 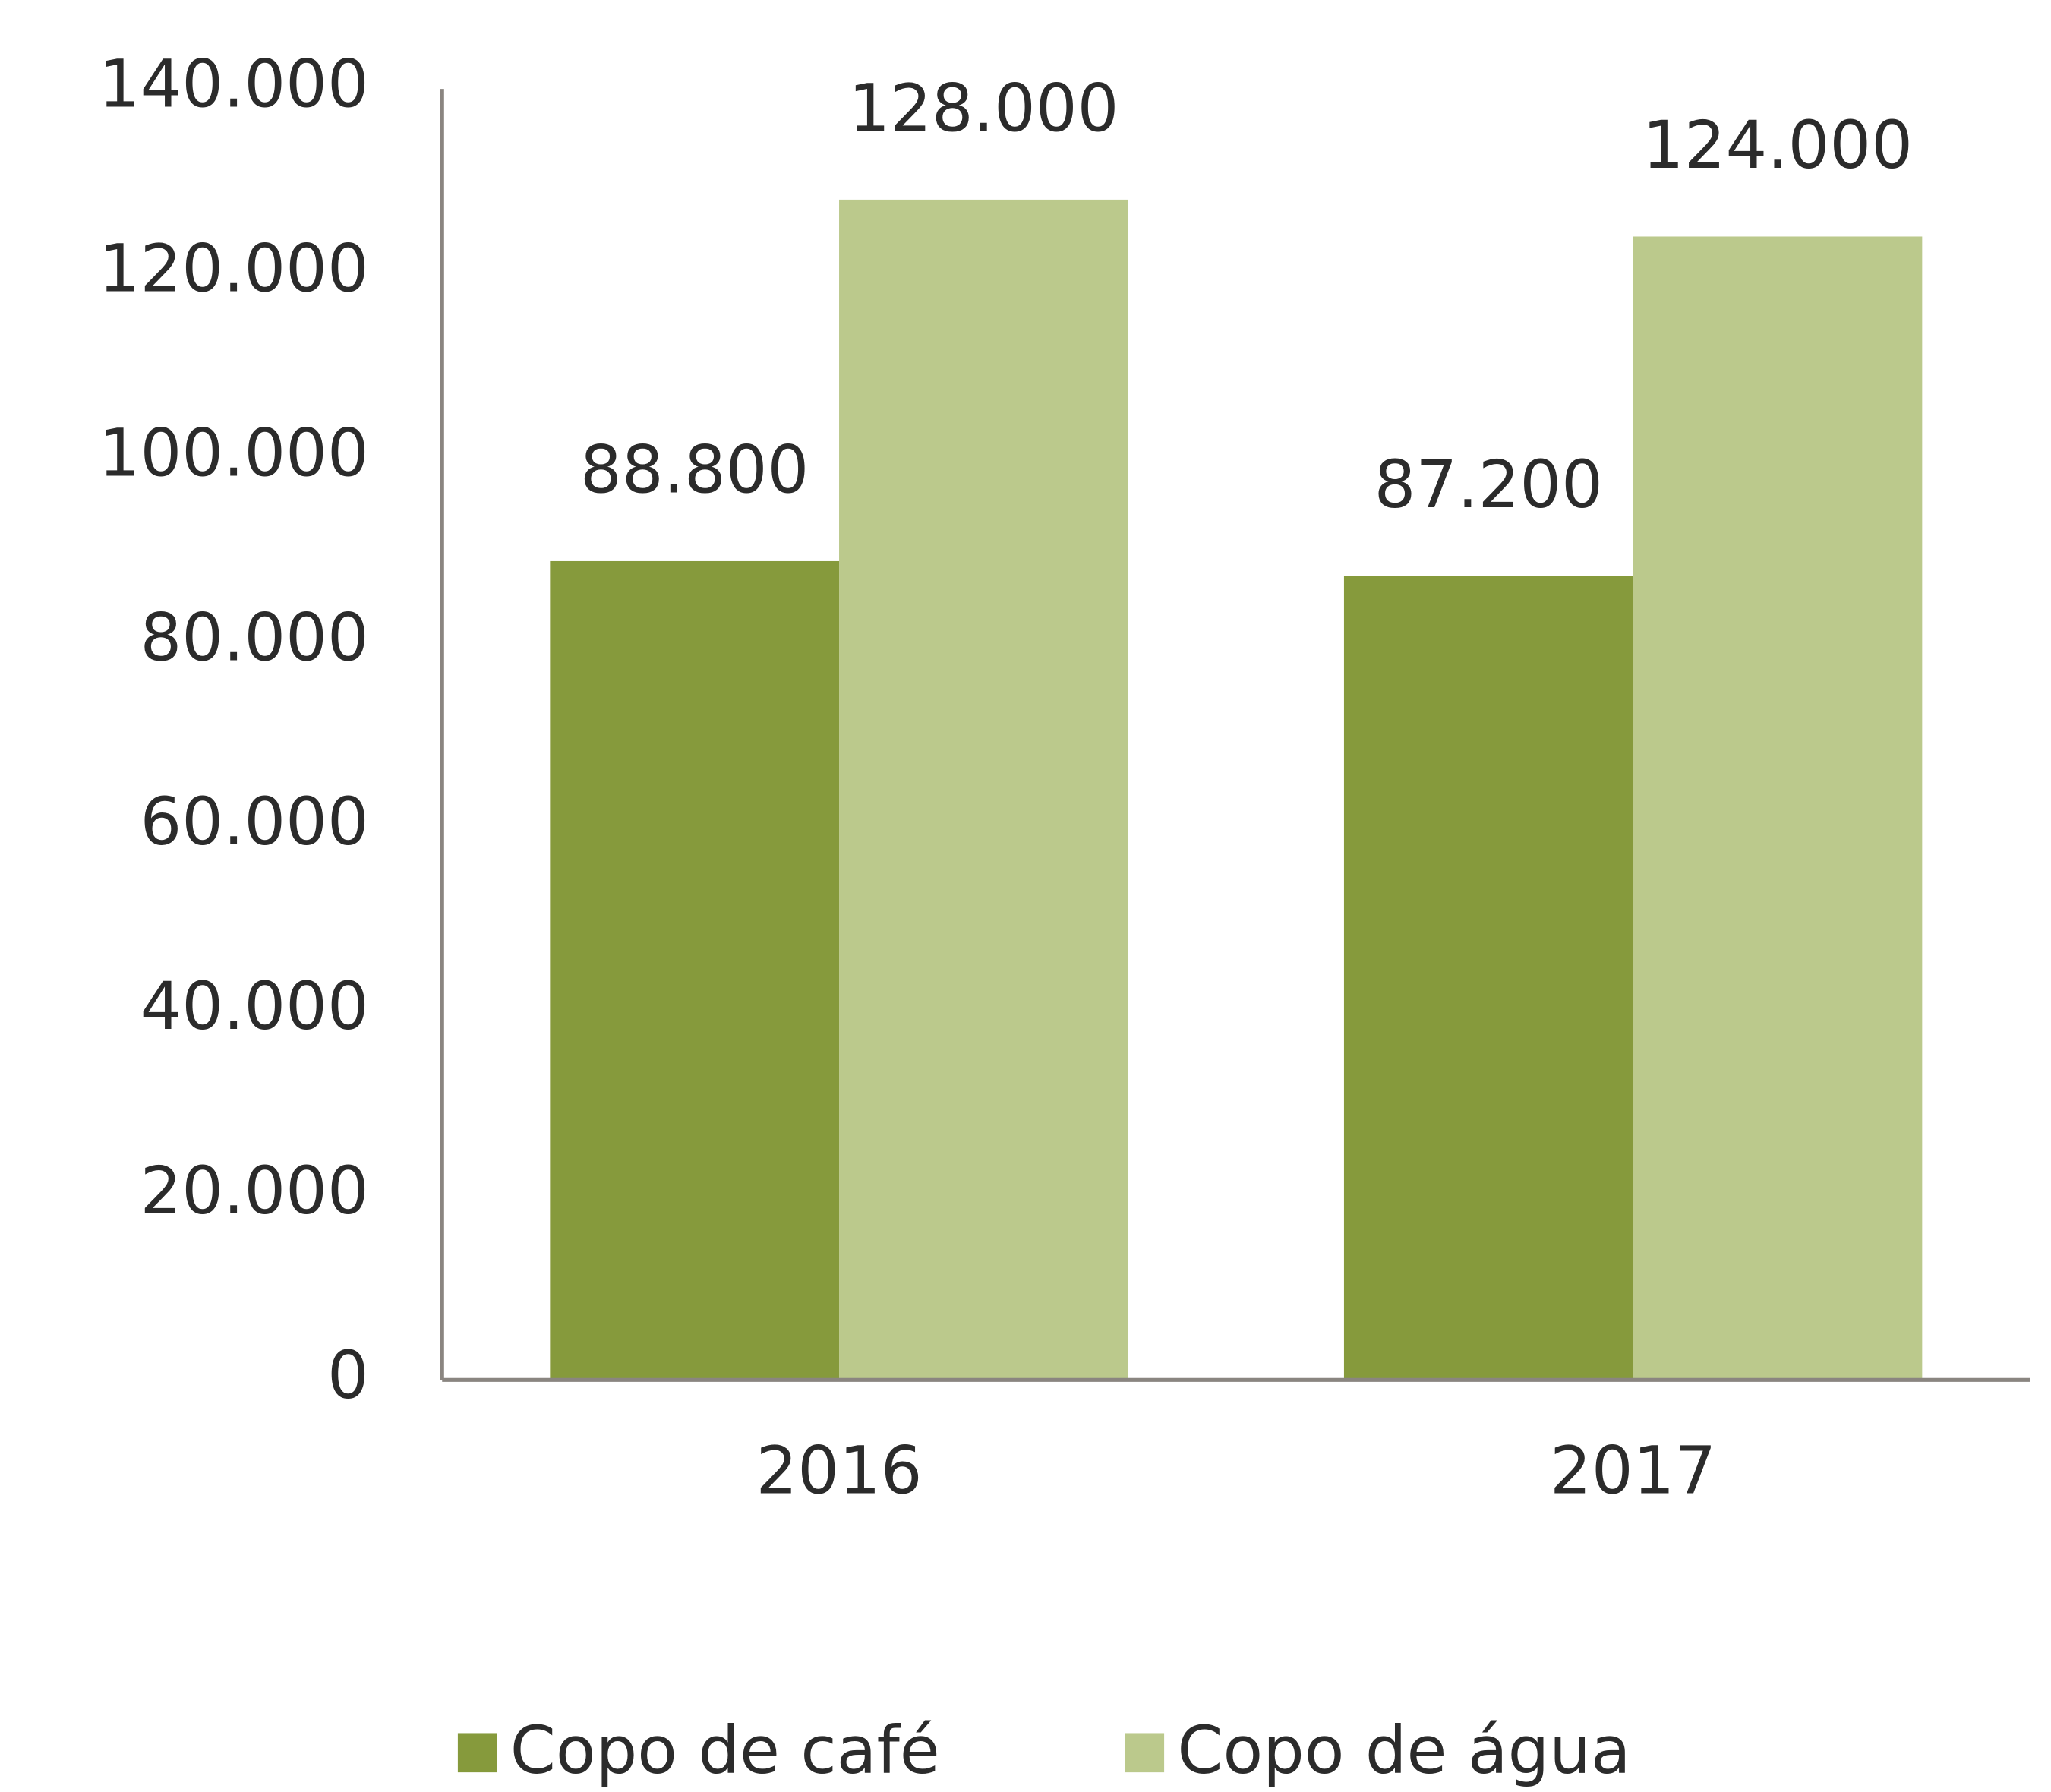 What do you see at coordinates (254, 1191) in the screenshot?
I see `y-tick-label: 20.000` at bounding box center [254, 1191].